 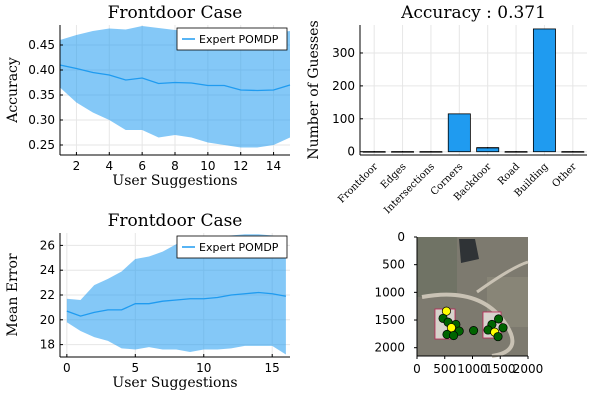 I want to click on y-axis-label: Mean Error, so click(x=13, y=294).